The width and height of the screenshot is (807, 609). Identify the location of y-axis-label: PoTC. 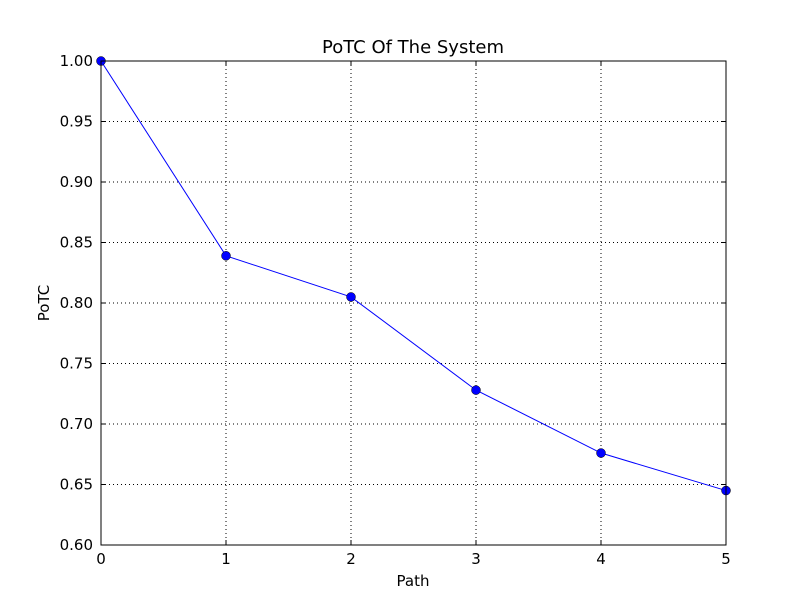
(44, 303).